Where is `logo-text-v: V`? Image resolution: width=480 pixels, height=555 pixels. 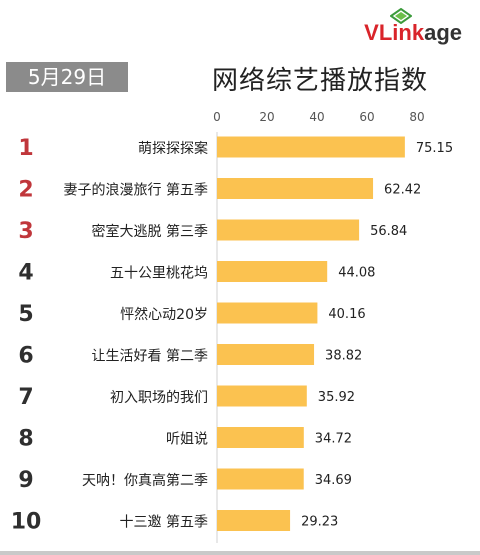 logo-text-v: V is located at coordinates (371, 32).